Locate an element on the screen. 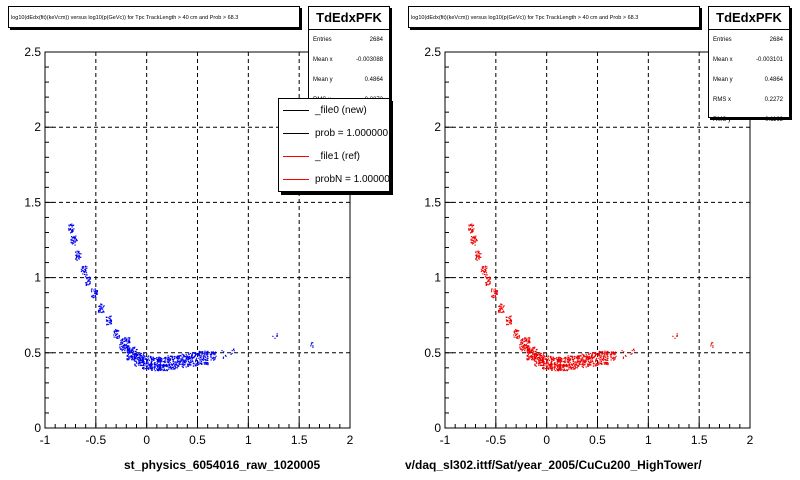  y-tick-label: 0.5 is located at coordinates (32, 353).